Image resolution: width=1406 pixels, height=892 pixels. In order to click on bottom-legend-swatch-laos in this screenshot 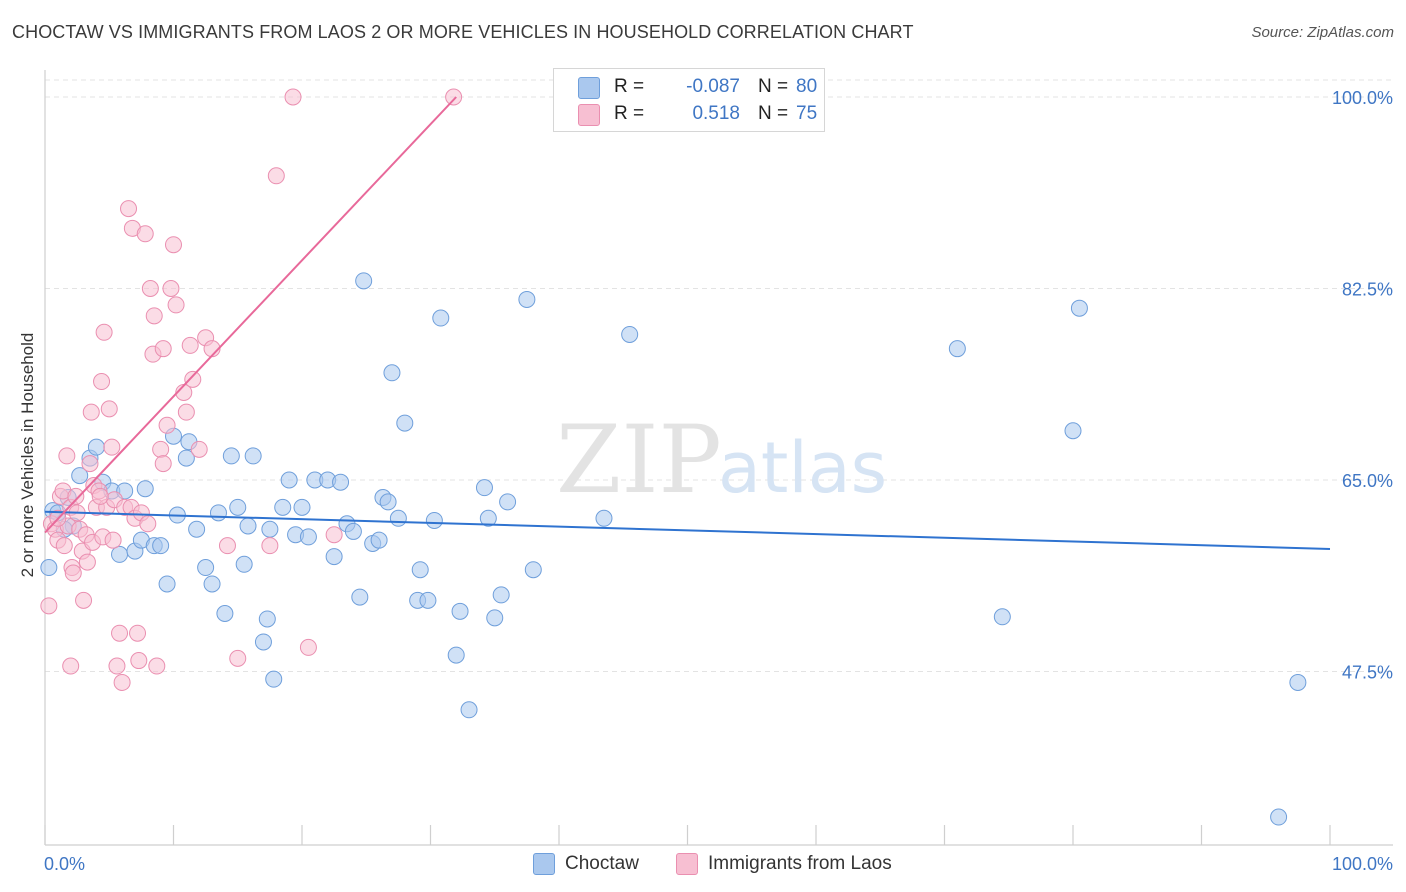, I will do `click(687, 864)`.